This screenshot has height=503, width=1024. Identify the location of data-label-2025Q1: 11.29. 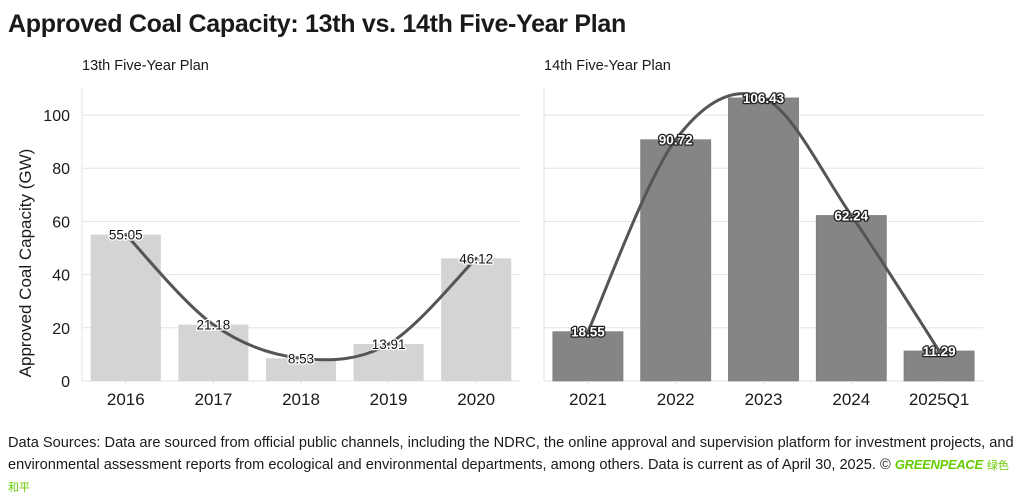
(939, 351).